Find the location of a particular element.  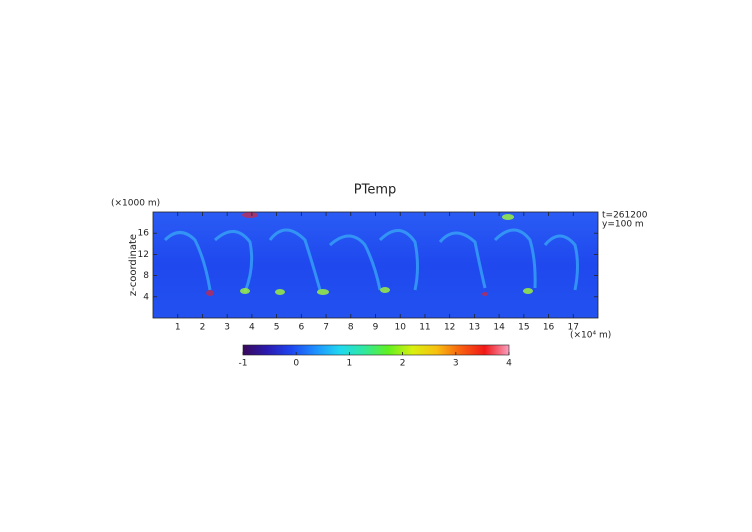

x-tick-label: 8 is located at coordinates (351, 328).